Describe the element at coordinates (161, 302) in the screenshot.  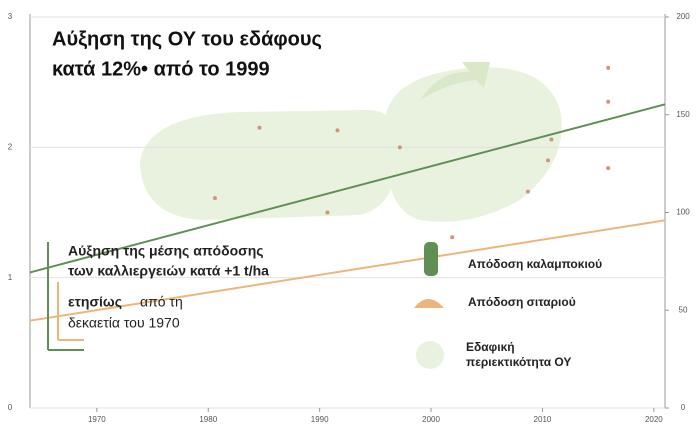
I see `annotation-text: από τη` at that location.